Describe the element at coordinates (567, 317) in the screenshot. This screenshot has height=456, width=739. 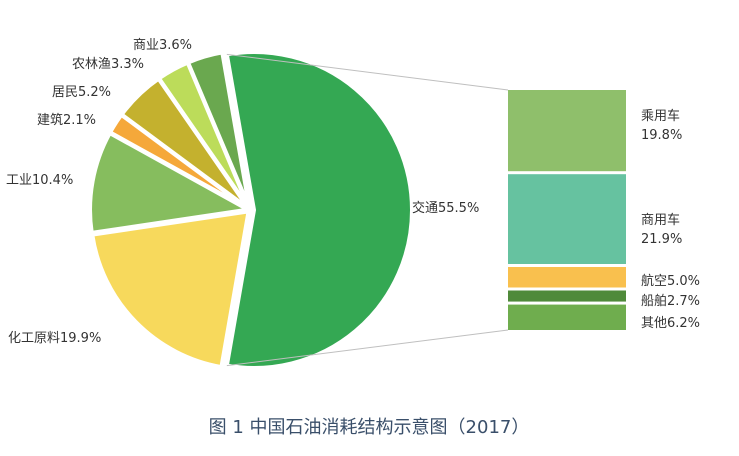
I see `bar-segment-other` at that location.